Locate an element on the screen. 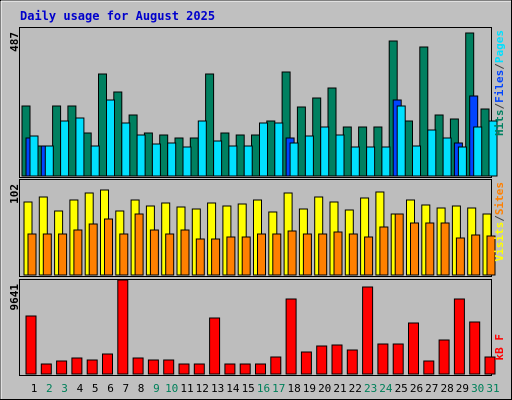 The height and width of the screenshot is (400, 512). x-label-day-19: 19 is located at coordinates (309, 388).